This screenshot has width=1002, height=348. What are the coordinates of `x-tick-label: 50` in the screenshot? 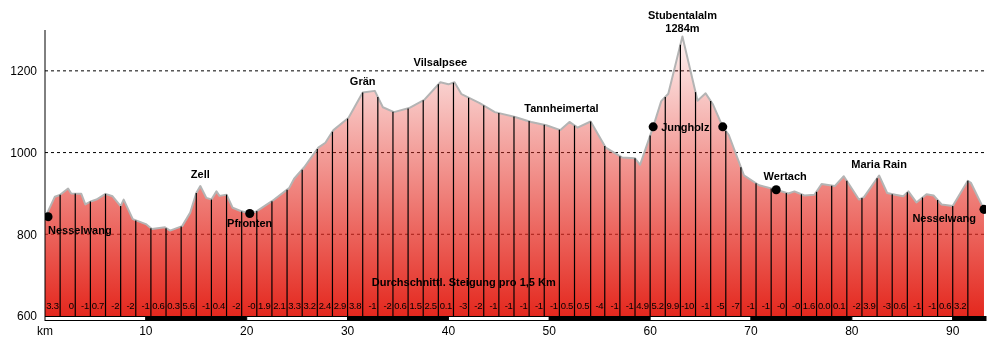 It's located at (549, 330).